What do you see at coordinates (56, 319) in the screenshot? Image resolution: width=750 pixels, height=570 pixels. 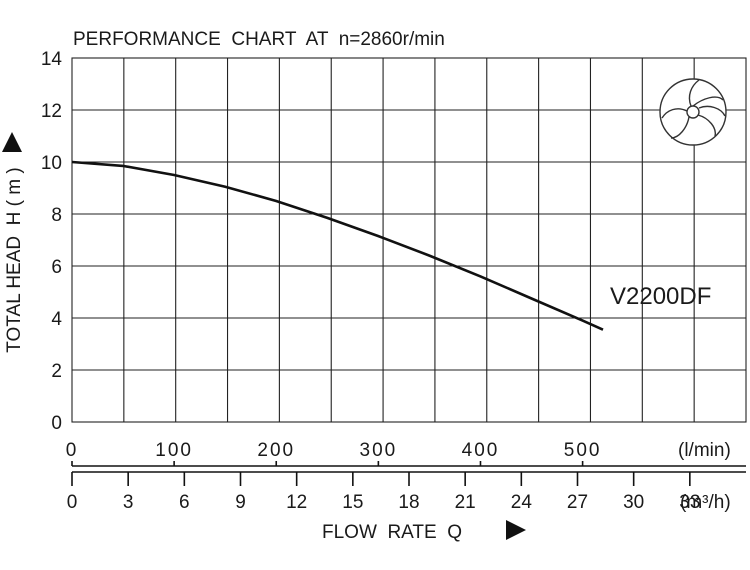 I see `y-tick-label: 4` at bounding box center [56, 319].